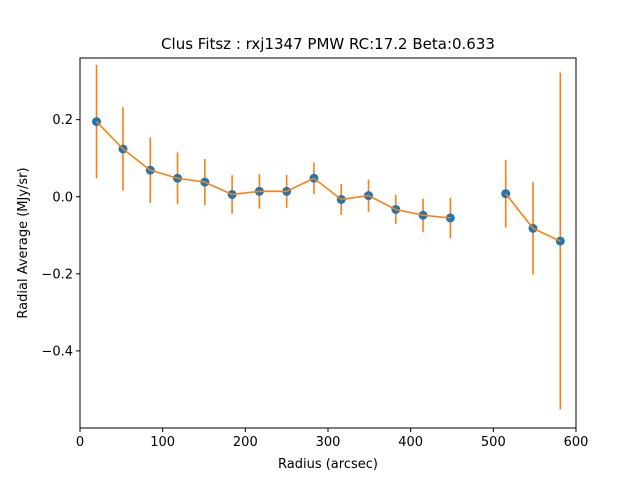 This screenshot has height=480, width=640. What do you see at coordinates (162, 442) in the screenshot?
I see `x-tick-label: 100` at bounding box center [162, 442].